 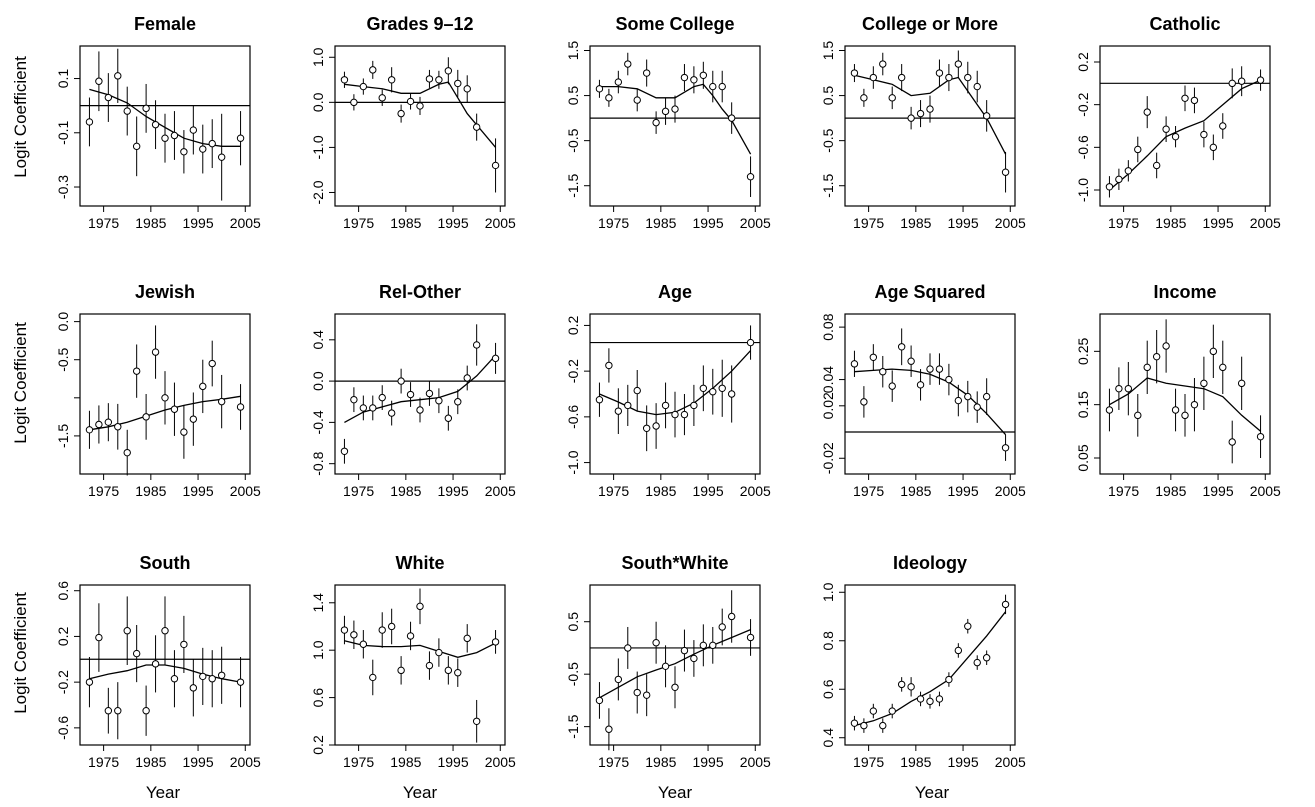 I want to click on panel-title: South, so click(x=165, y=563).